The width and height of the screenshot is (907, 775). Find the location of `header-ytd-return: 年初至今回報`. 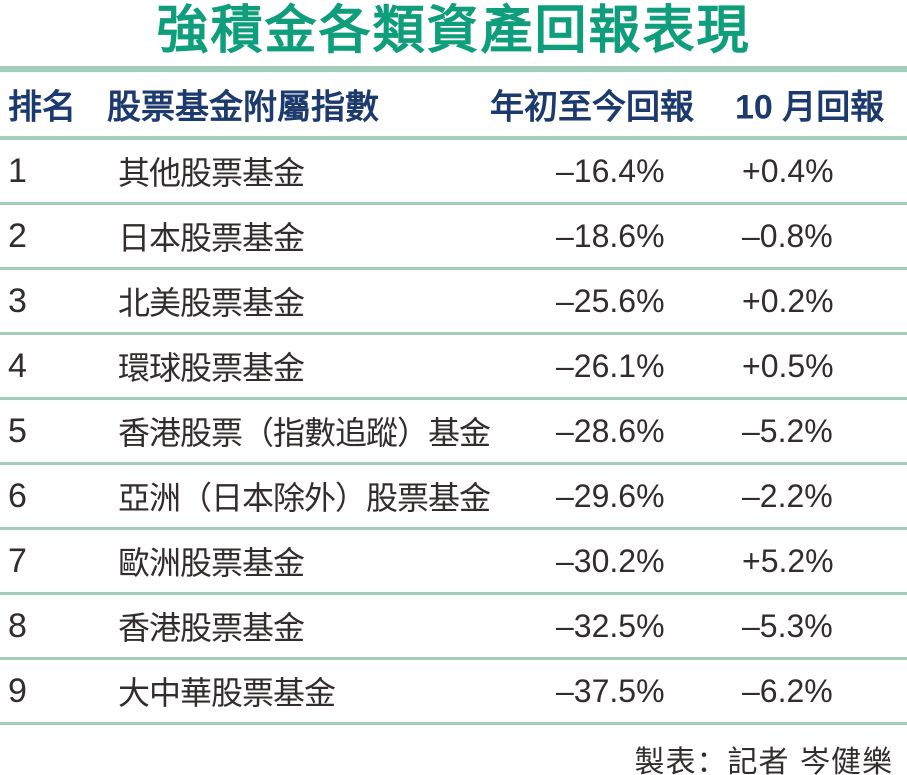

header-ytd-return: 年初至今回報 is located at coordinates (592, 107).